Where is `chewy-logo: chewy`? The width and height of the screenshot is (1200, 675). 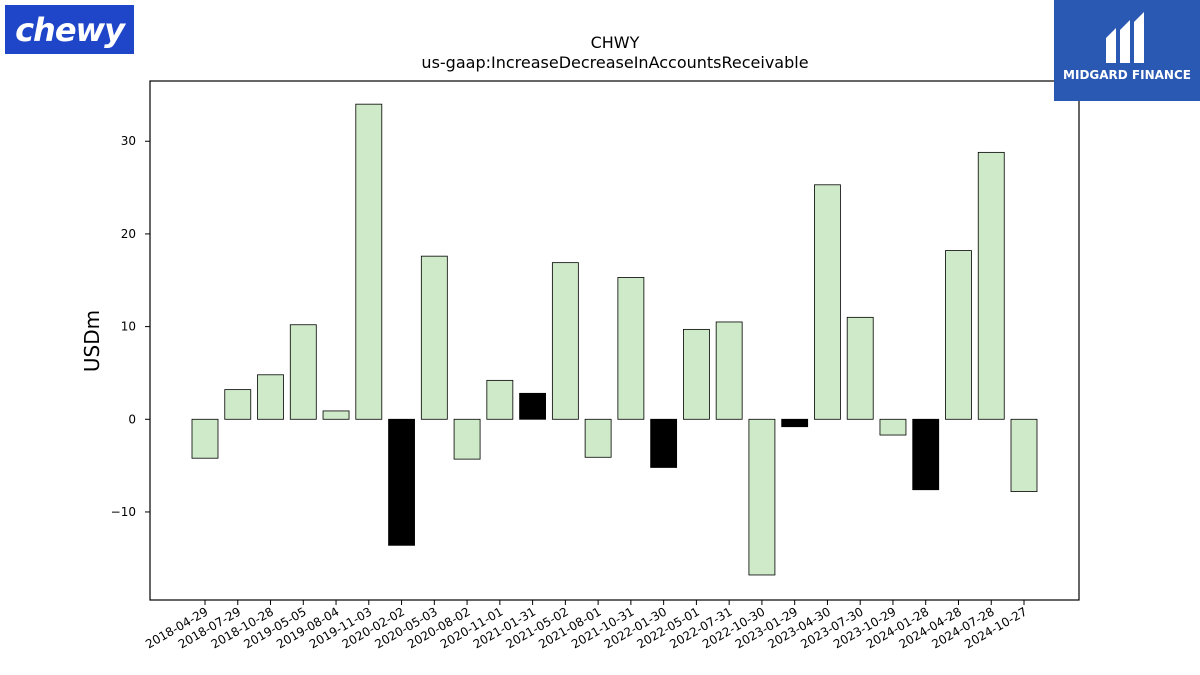 chewy-logo: chewy is located at coordinates (69, 29).